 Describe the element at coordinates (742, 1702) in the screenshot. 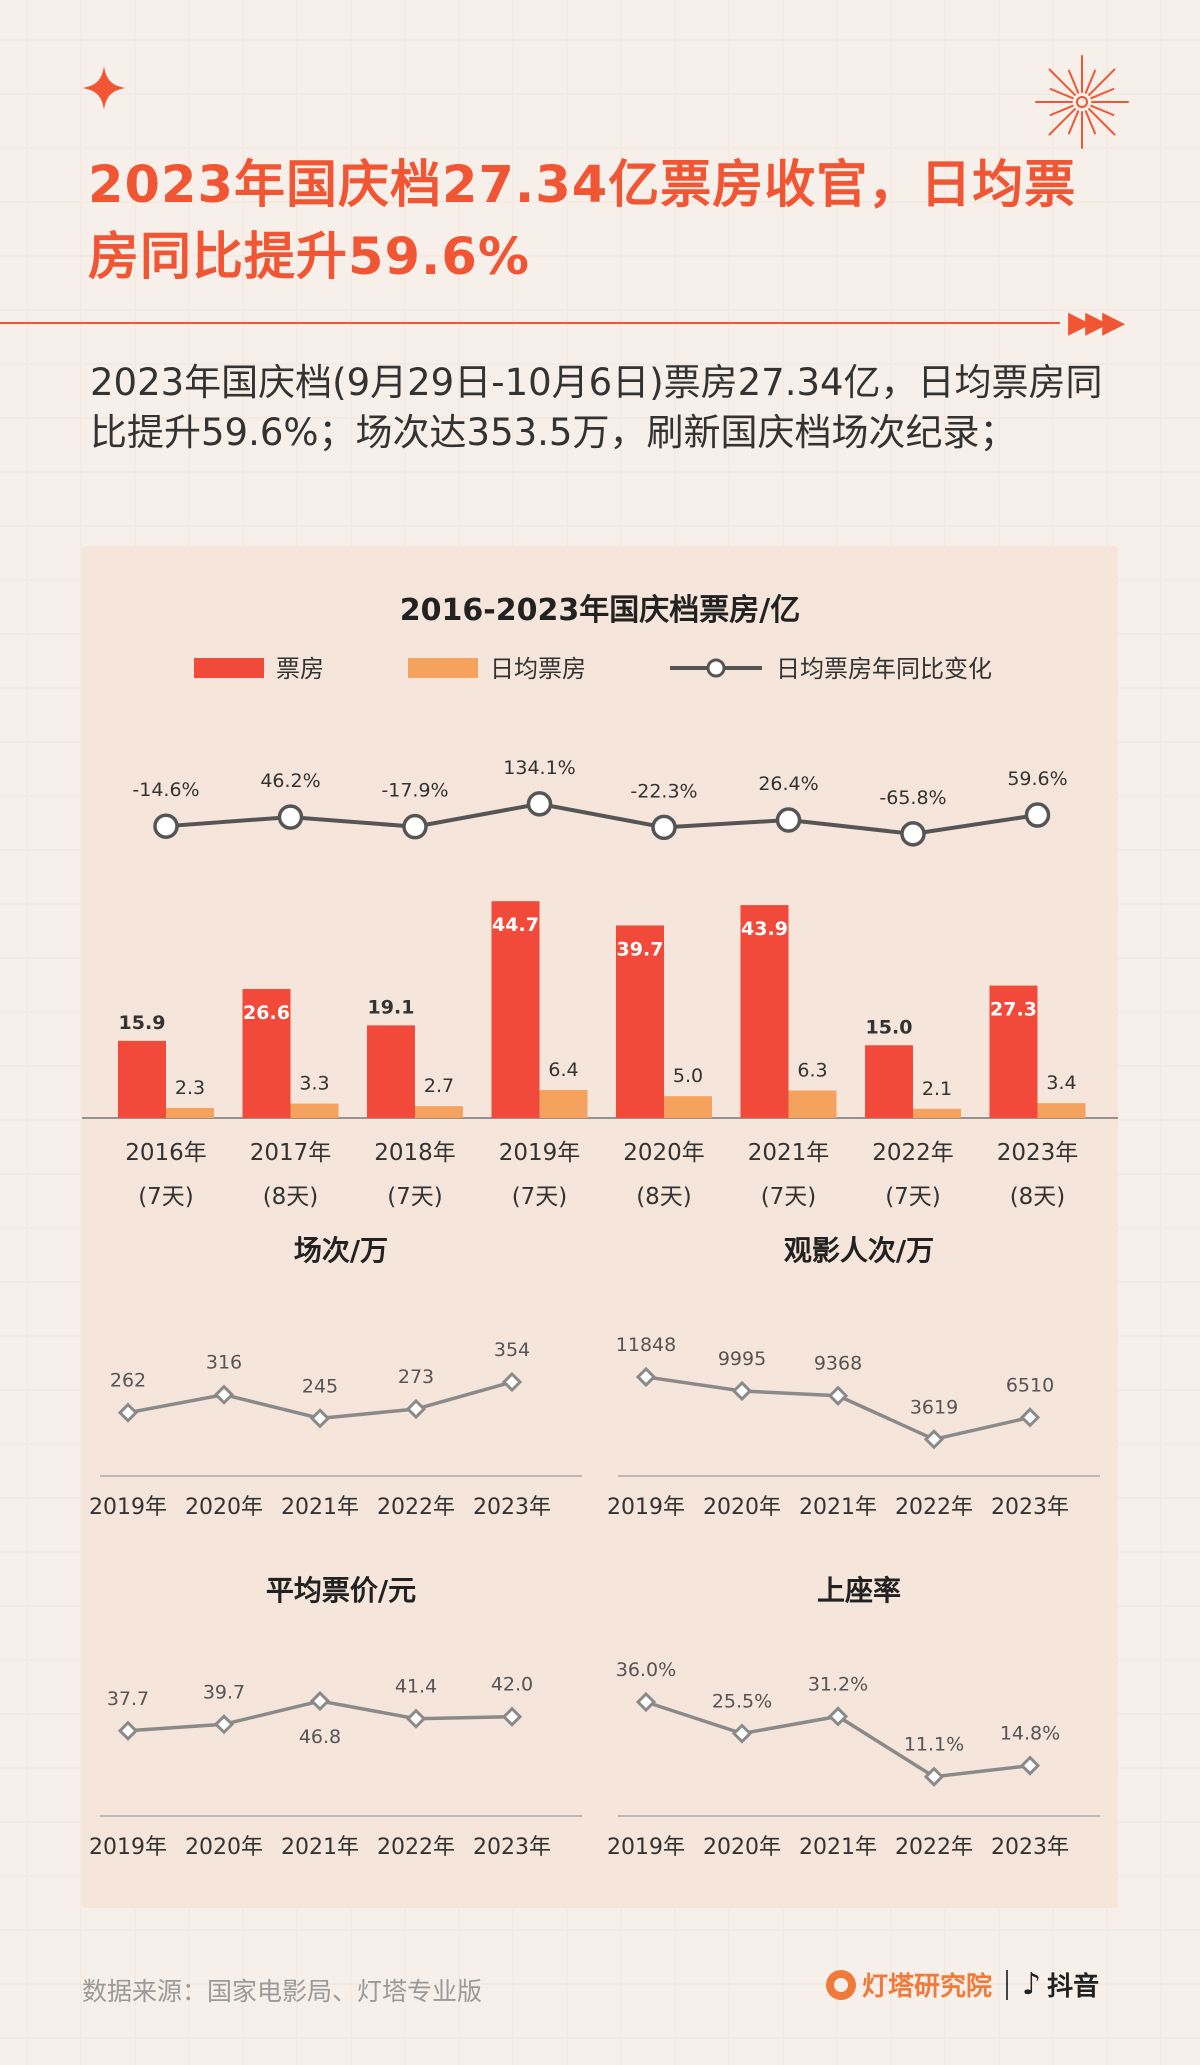

I see `mini-value-label: 25.5%` at that location.